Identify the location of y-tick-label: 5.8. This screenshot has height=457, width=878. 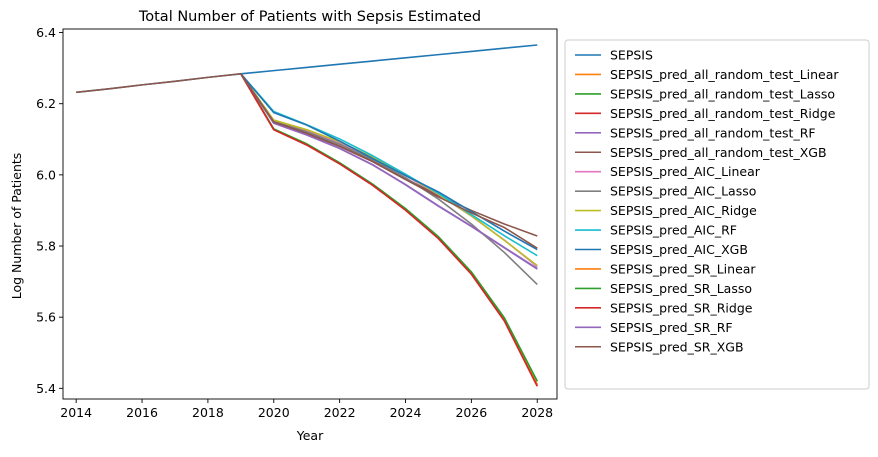
(46, 246).